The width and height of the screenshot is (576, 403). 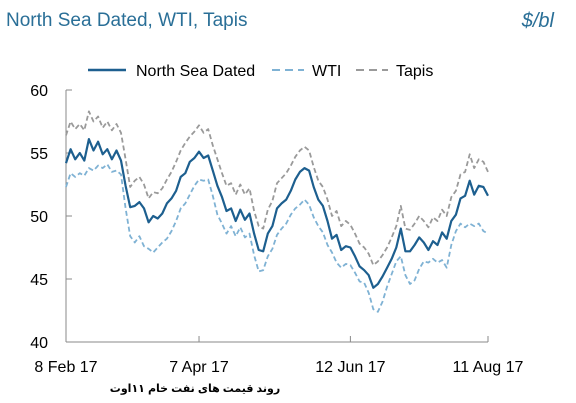 What do you see at coordinates (488, 367) in the screenshot?
I see `x-tick-label: 11 Aug 17` at bounding box center [488, 367].